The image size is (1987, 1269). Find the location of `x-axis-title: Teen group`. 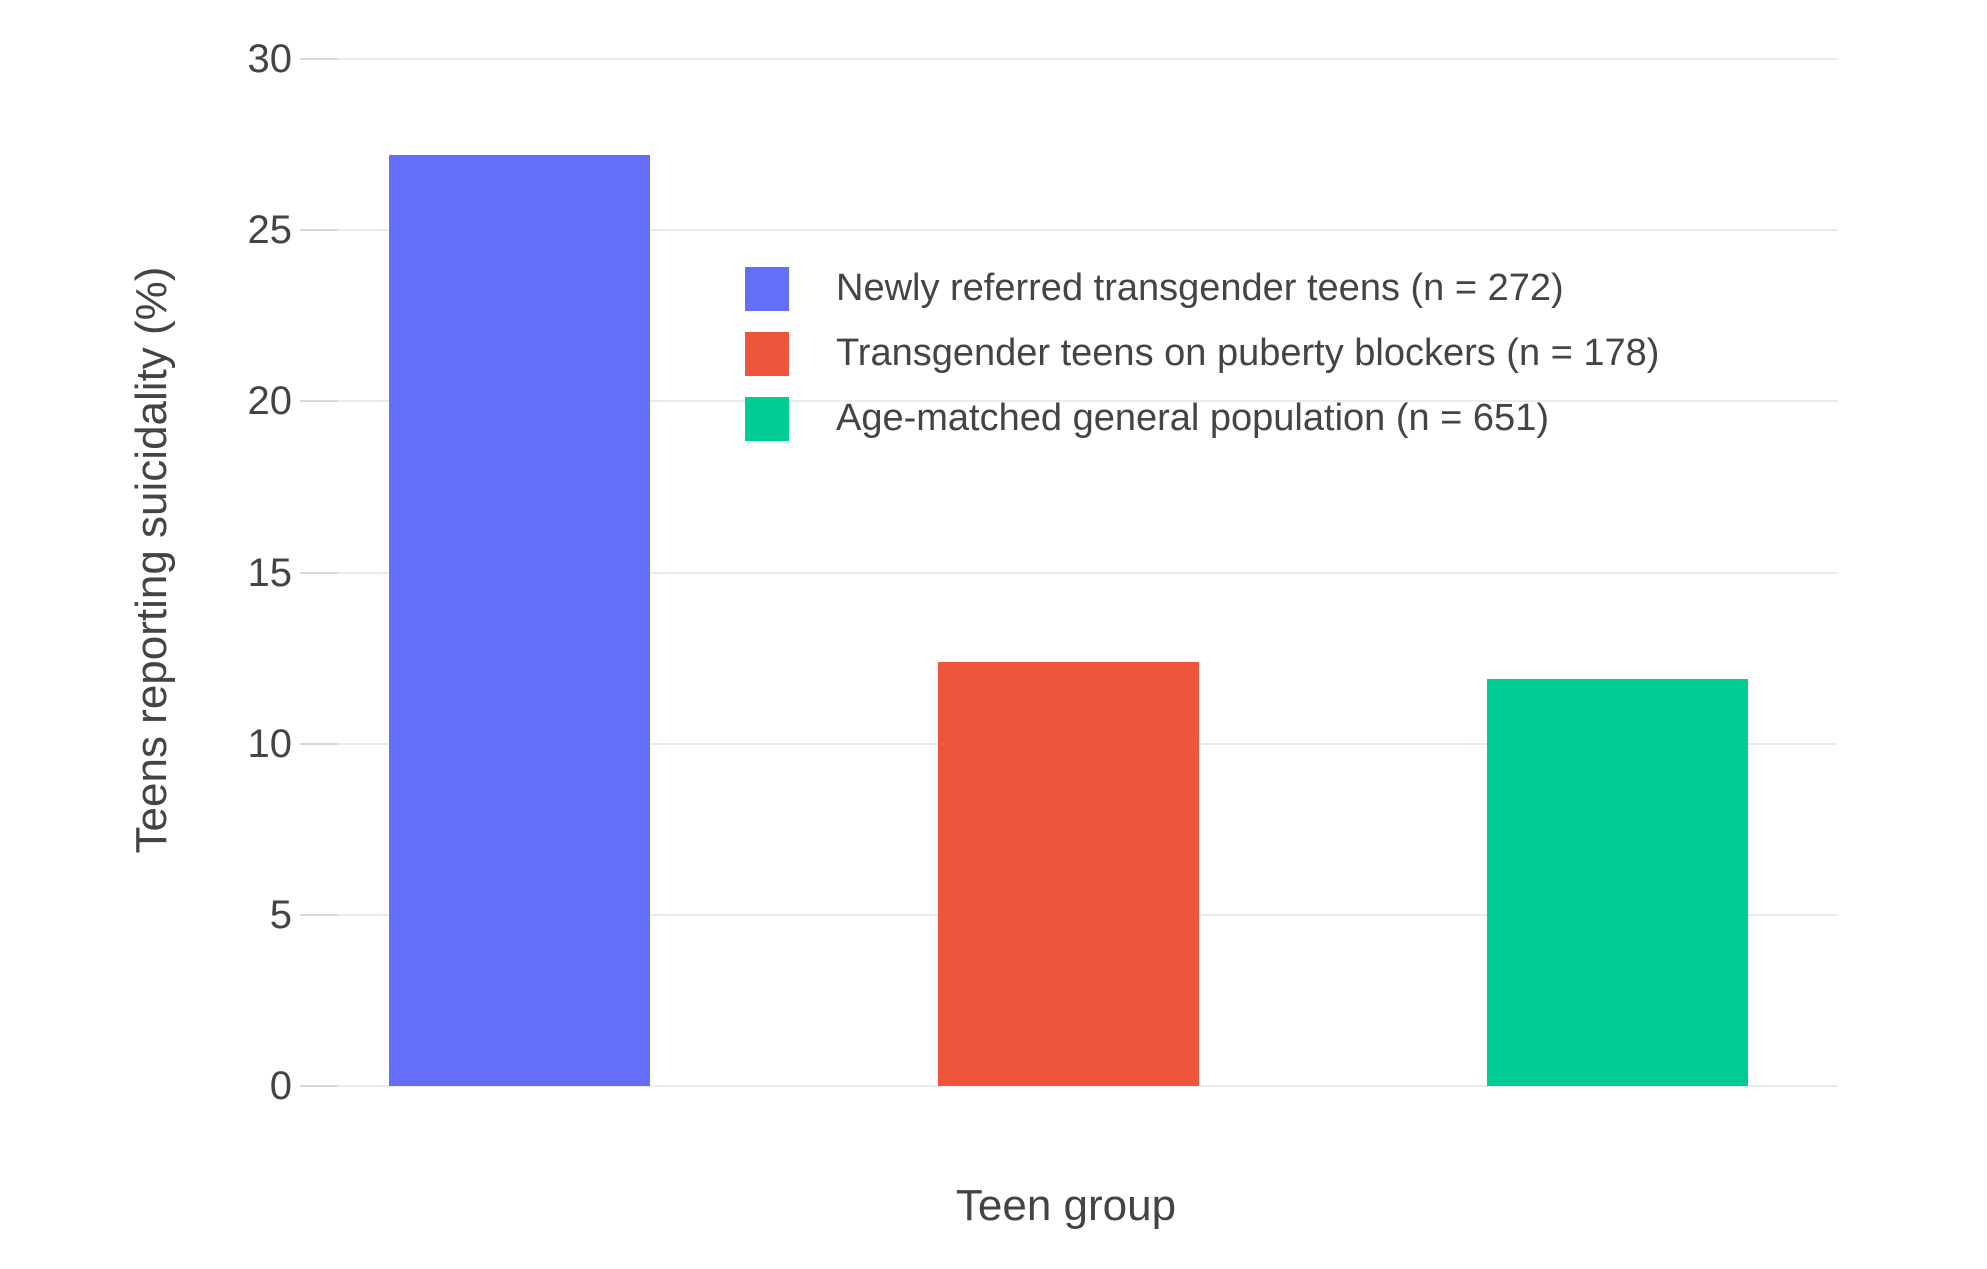

x-axis-title: Teen group is located at coordinates (1066, 1205).